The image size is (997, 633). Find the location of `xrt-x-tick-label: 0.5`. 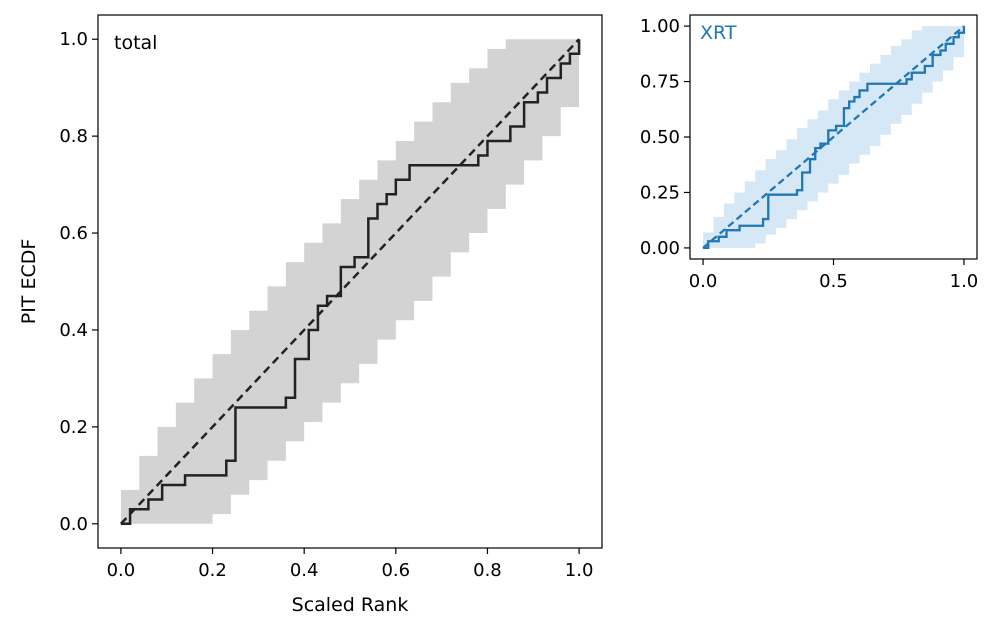

xrt-x-tick-label: 0.5 is located at coordinates (833, 281).